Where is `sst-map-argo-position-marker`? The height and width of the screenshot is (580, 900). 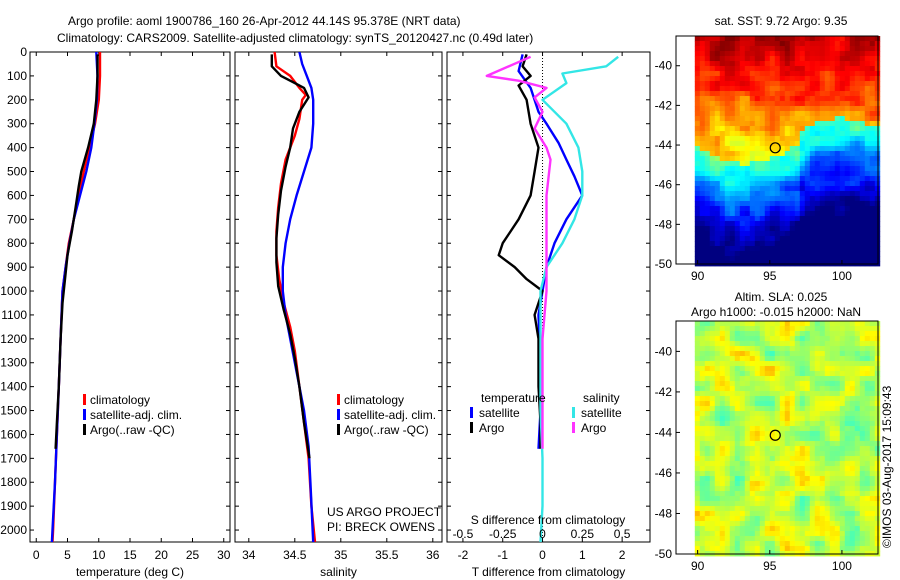 sst-map-argo-position-marker is located at coordinates (775, 148).